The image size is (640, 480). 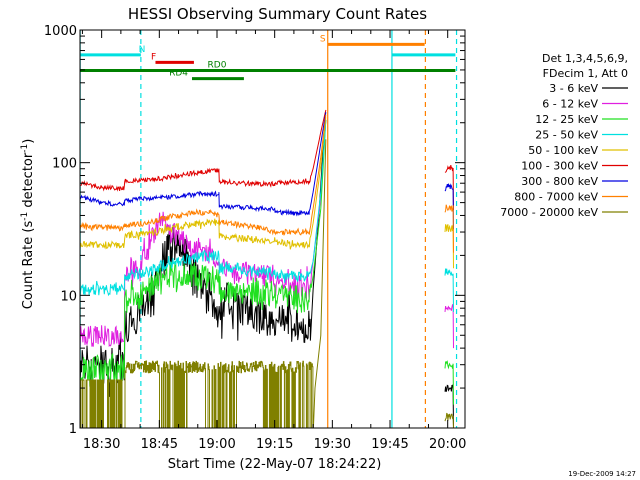 I want to click on x-tick-label-1: 18:45, so click(x=159, y=444).